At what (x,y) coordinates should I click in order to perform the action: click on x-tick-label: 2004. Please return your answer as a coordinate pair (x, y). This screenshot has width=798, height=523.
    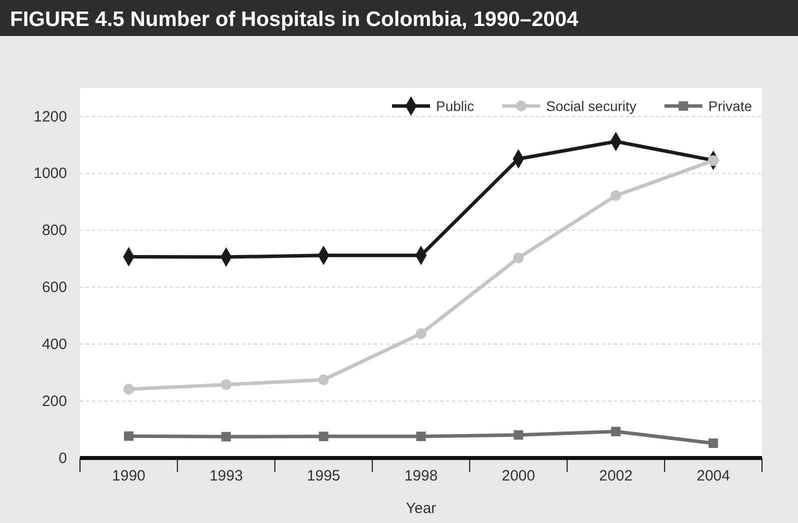
    Looking at the image, I should click on (713, 476).